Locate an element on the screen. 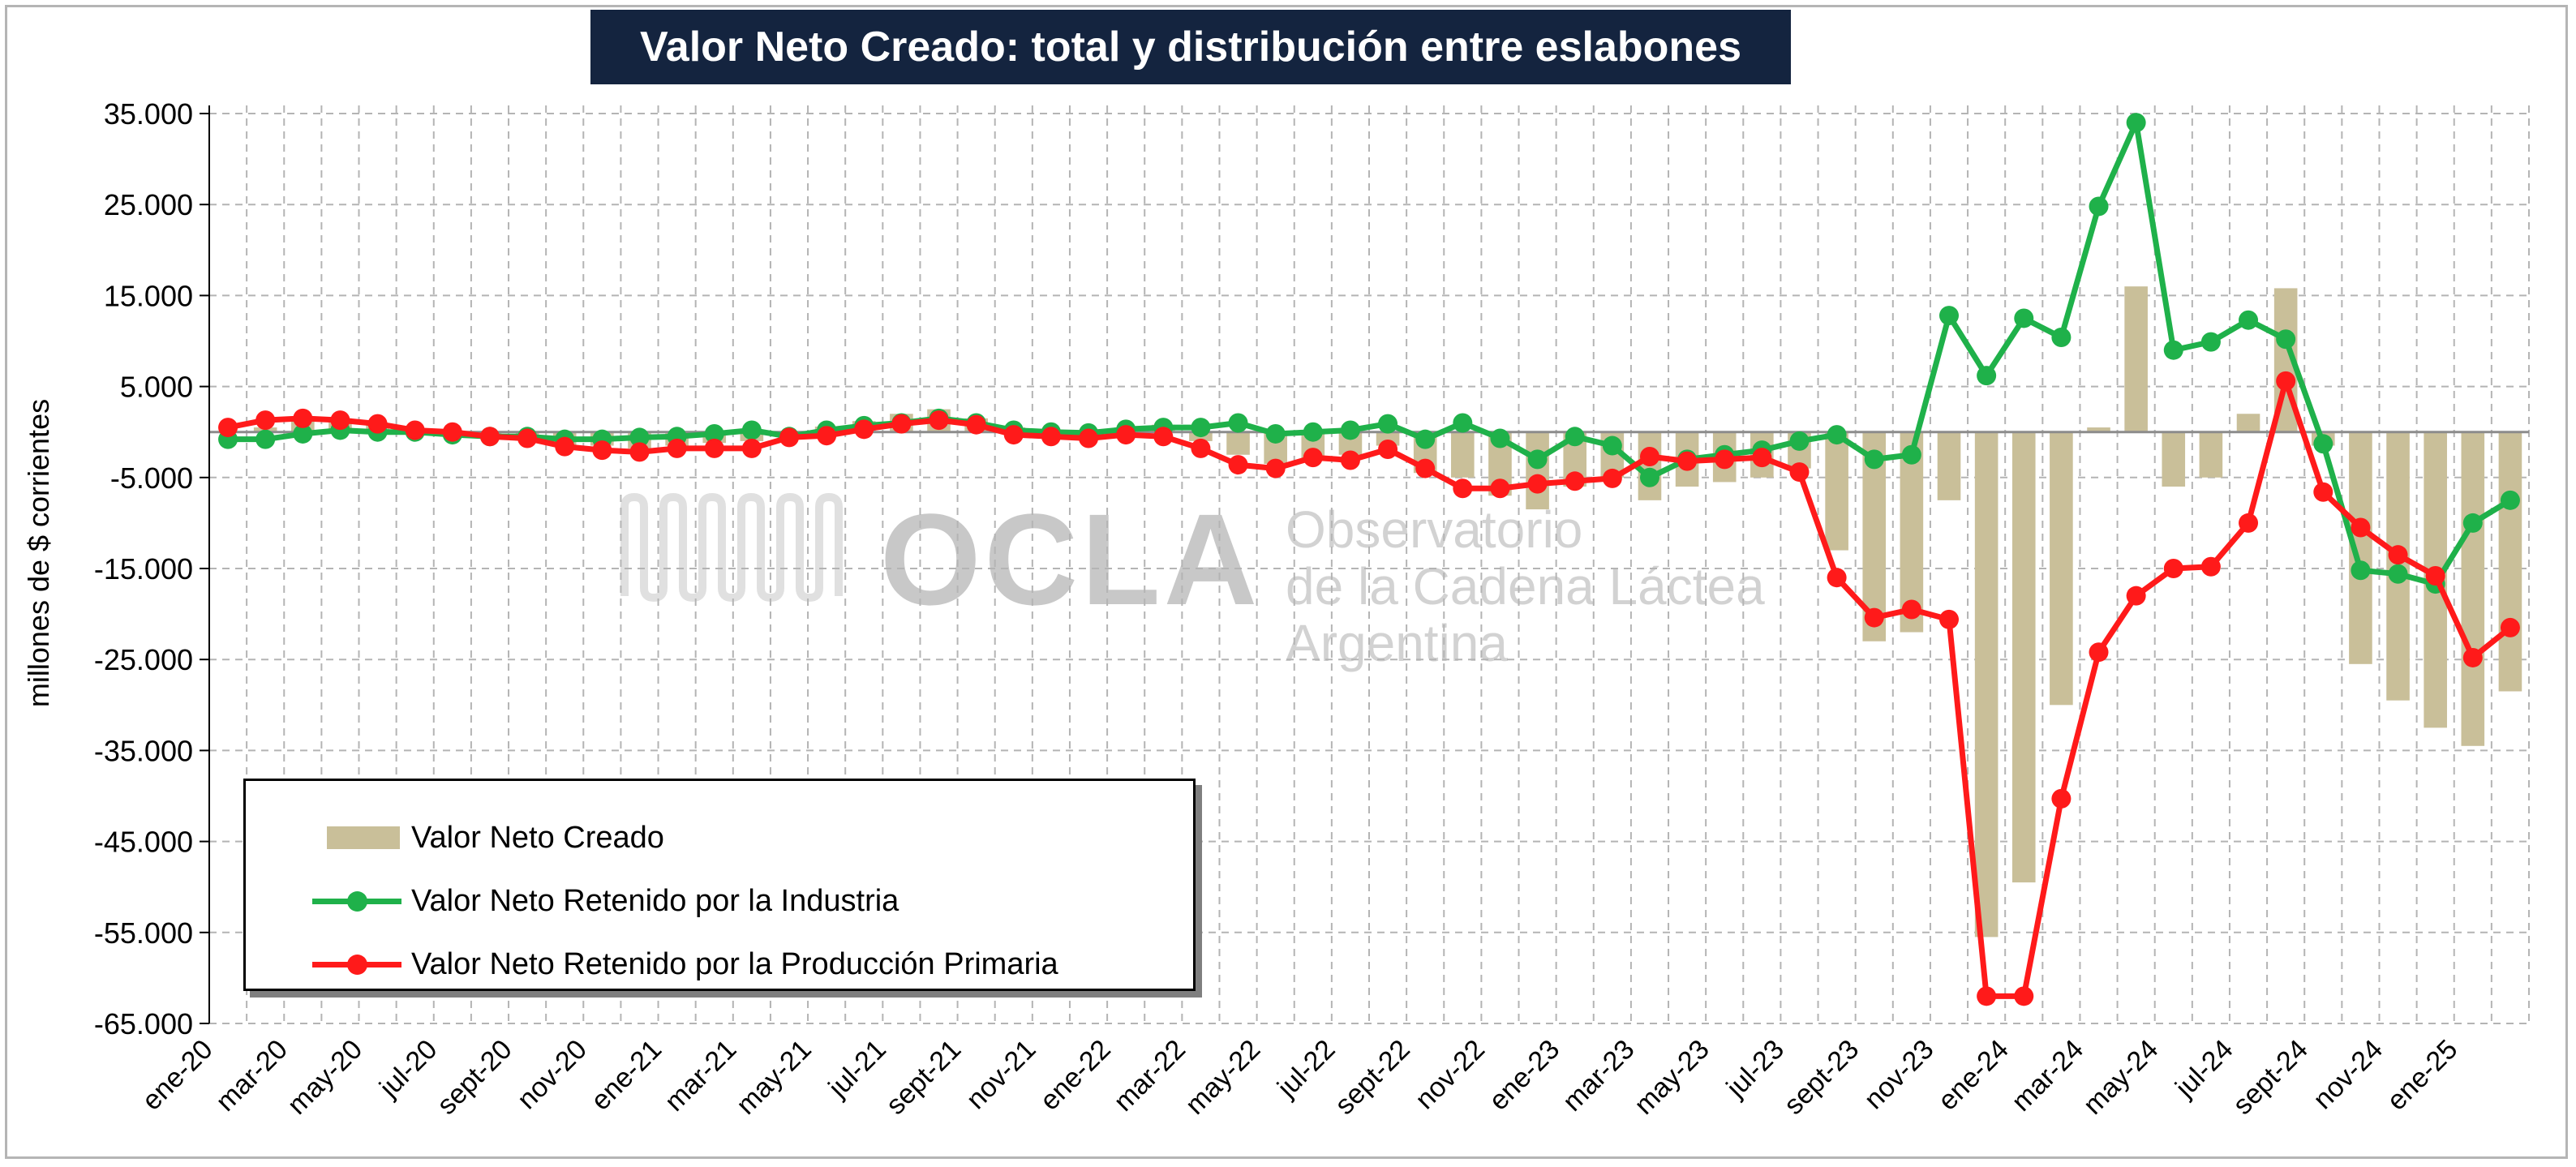 The image size is (2576, 1167). x-tick-label: mar-21 is located at coordinates (700, 1076).